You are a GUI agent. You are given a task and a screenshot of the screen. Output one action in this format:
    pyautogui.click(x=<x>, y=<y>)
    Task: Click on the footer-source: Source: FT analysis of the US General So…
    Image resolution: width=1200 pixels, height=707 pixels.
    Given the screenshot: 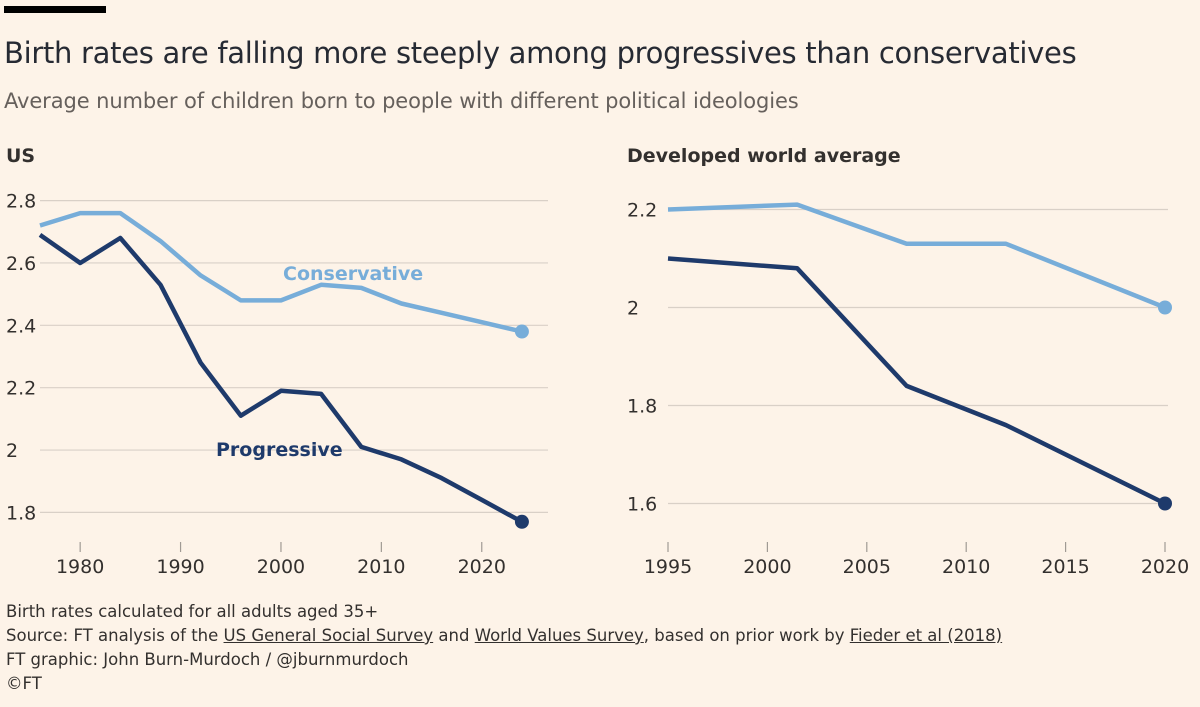 What is the action you would take?
    pyautogui.click(x=504, y=636)
    